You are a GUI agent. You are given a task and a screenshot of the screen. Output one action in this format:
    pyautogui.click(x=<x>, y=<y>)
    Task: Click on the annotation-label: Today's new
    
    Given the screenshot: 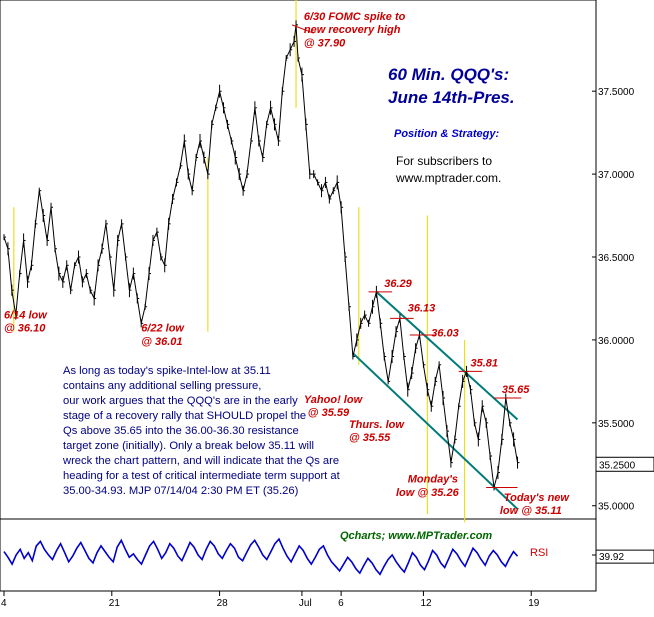 What is the action you would take?
    pyautogui.click(x=537, y=498)
    